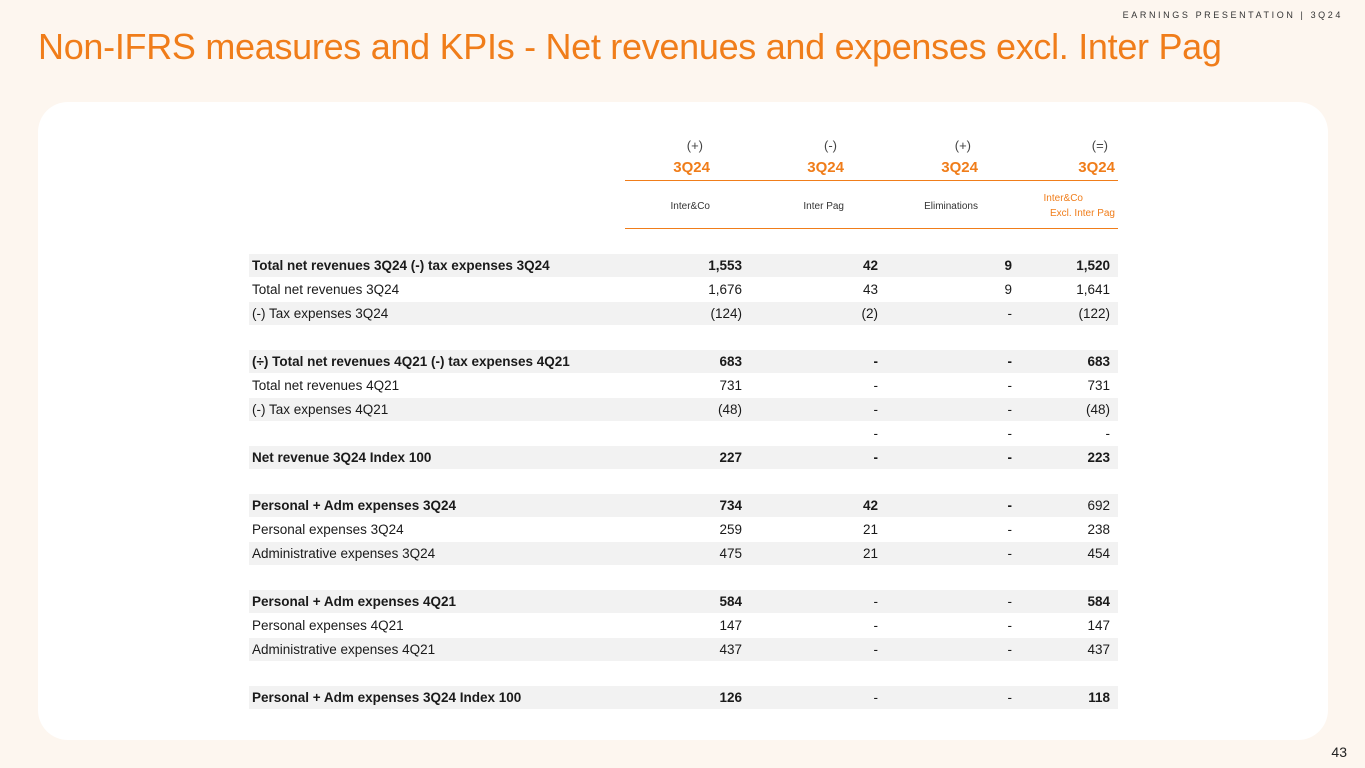  What do you see at coordinates (683, 505) in the screenshot?
I see `table-row: Personal + Adm expenses 3Q24 734 42 - 692` at bounding box center [683, 505].